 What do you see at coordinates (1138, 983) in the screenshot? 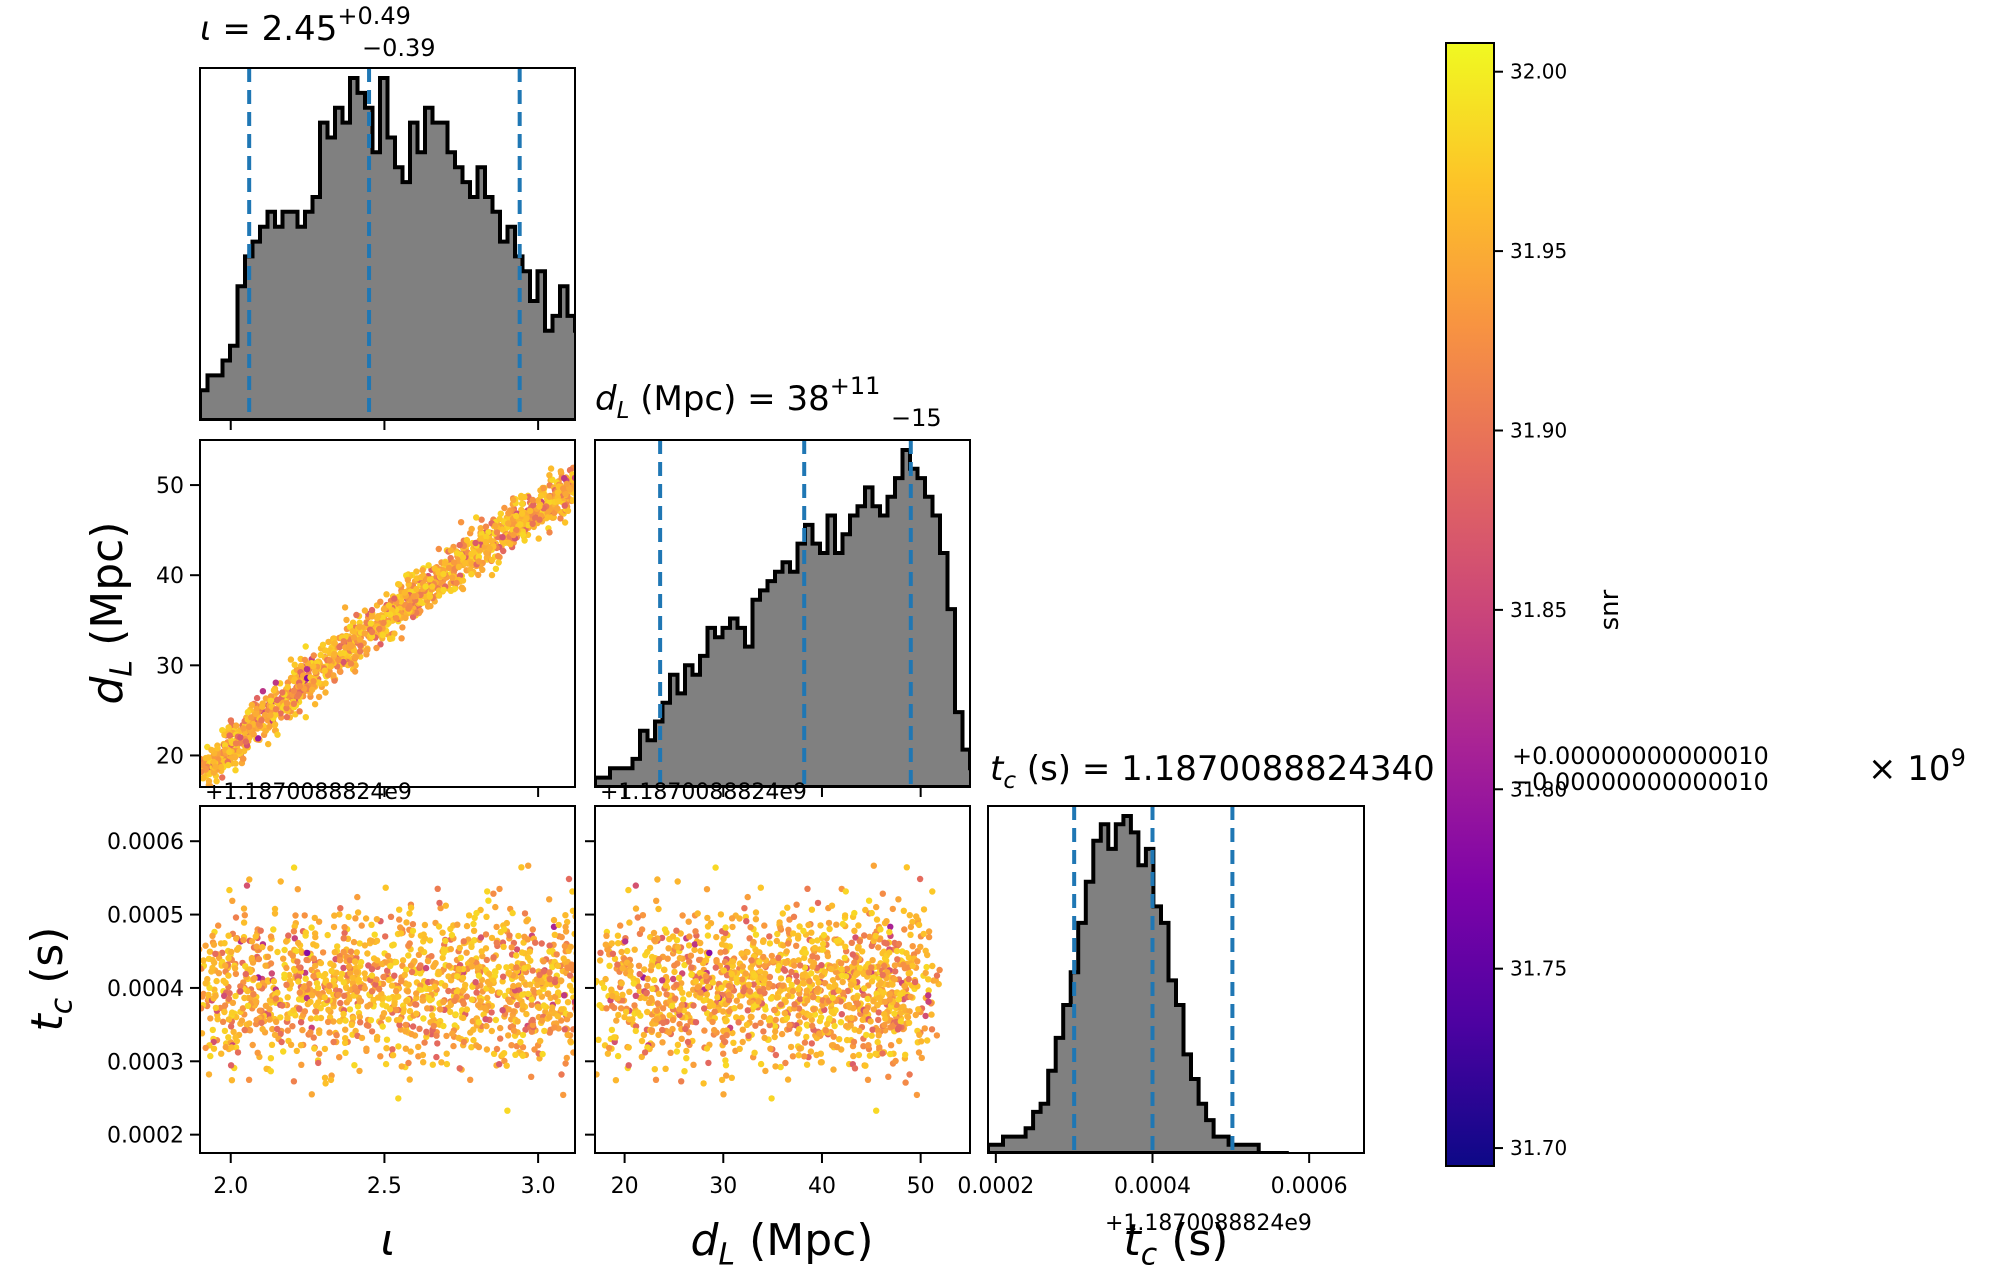
I see `tc-hist-histogram-step` at bounding box center [1138, 983].